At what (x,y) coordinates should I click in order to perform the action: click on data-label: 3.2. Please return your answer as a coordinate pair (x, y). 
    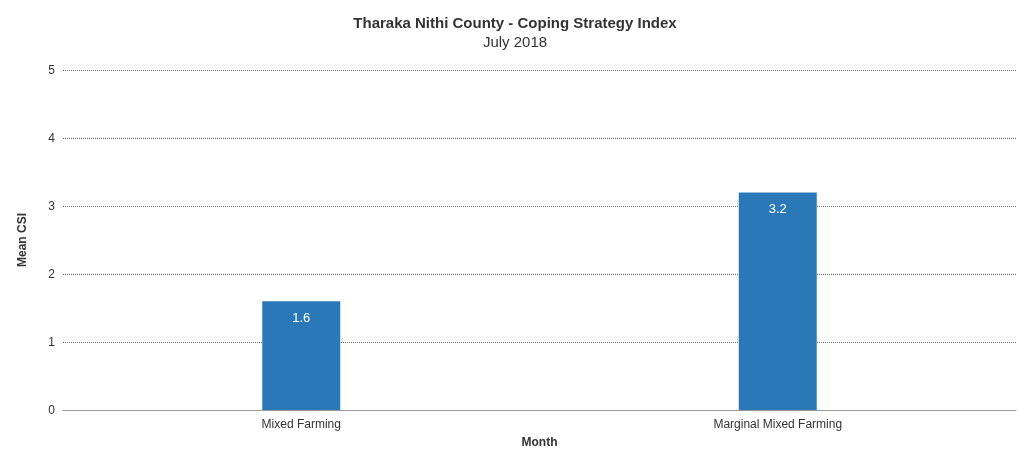
    Looking at the image, I should click on (777, 209).